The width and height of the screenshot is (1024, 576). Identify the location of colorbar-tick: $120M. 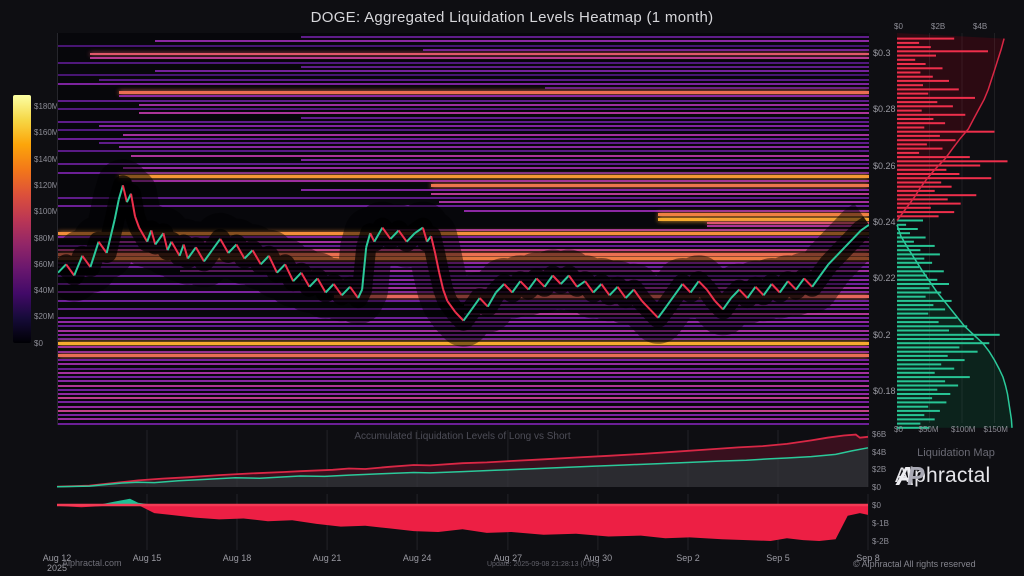
(46, 185).